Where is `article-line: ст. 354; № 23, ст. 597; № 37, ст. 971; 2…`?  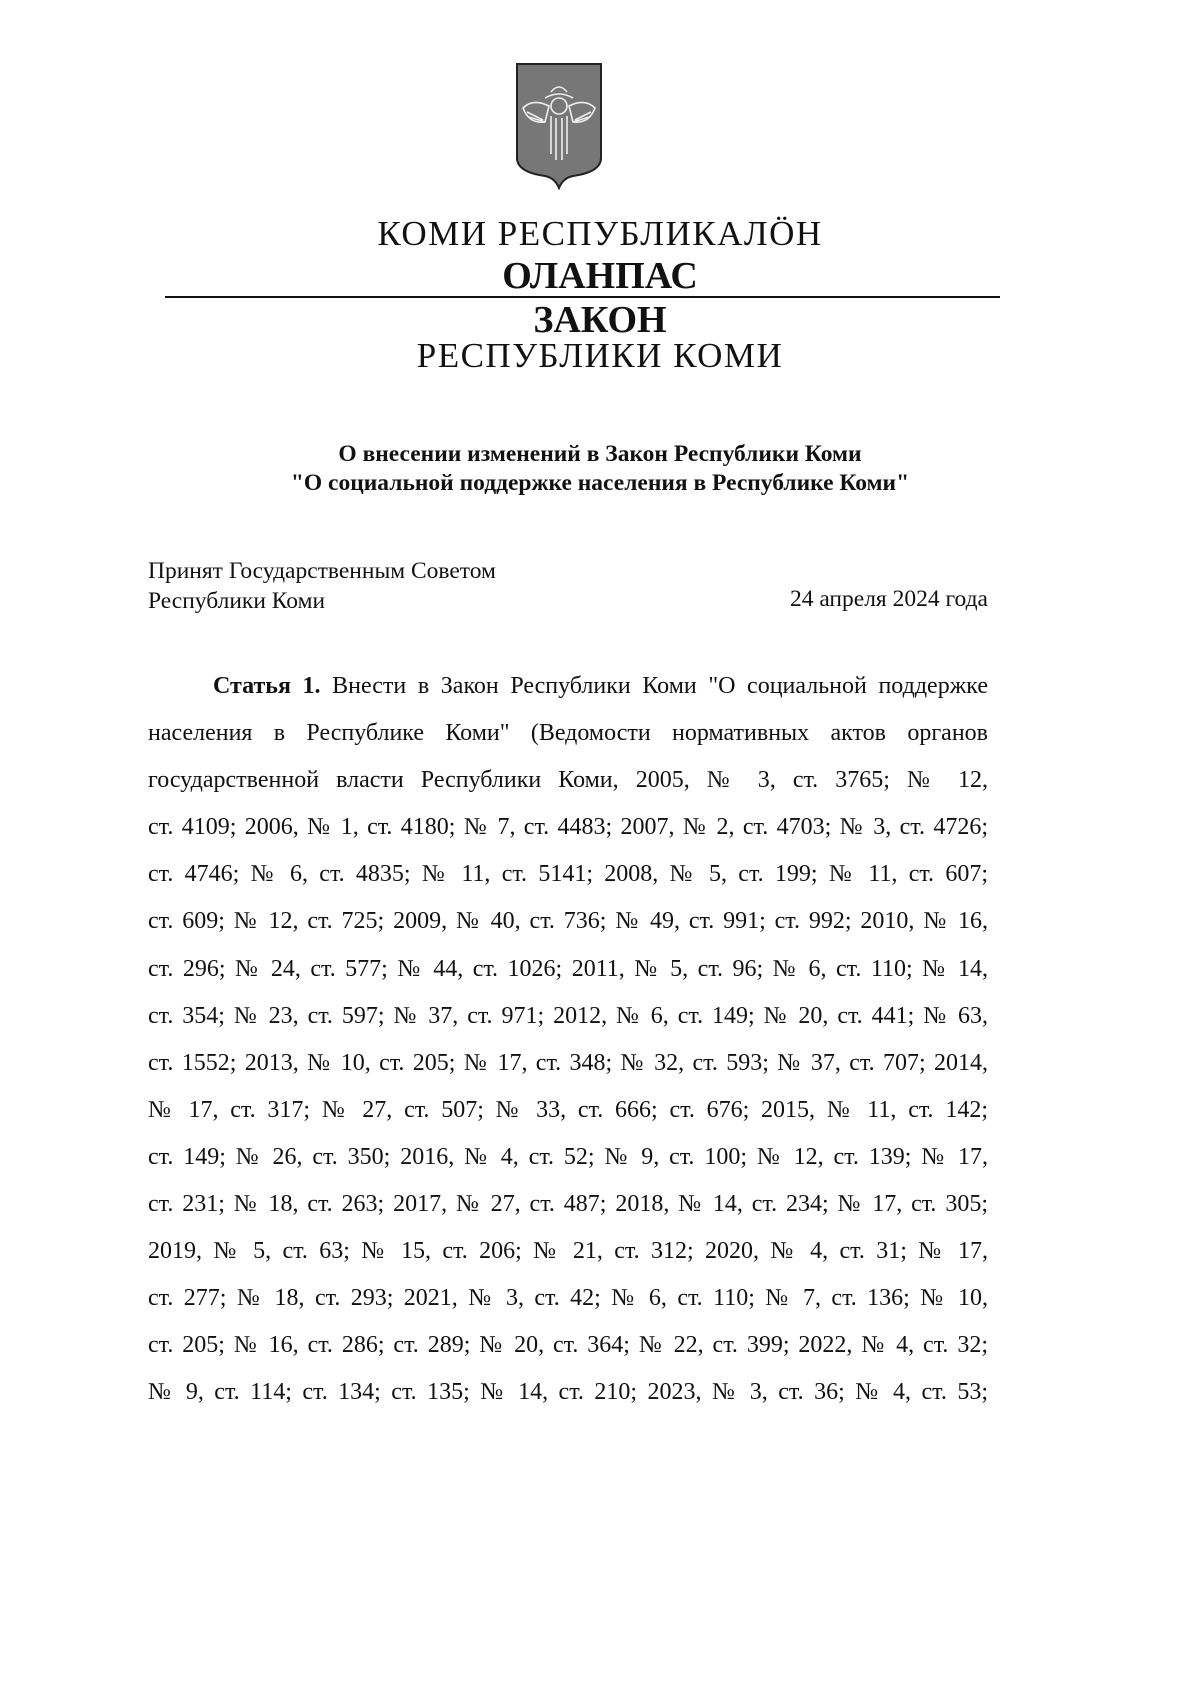
article-line: ст. 354; № 23, ст. 597; № 37, ст. 971; 2… is located at coordinates (568, 1023).